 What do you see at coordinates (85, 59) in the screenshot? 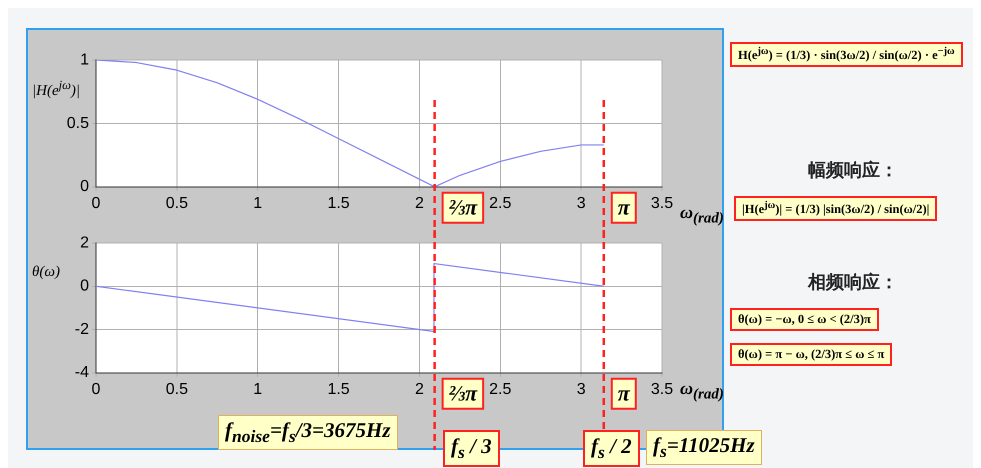
I see `y-tick-label: 1` at bounding box center [85, 59].